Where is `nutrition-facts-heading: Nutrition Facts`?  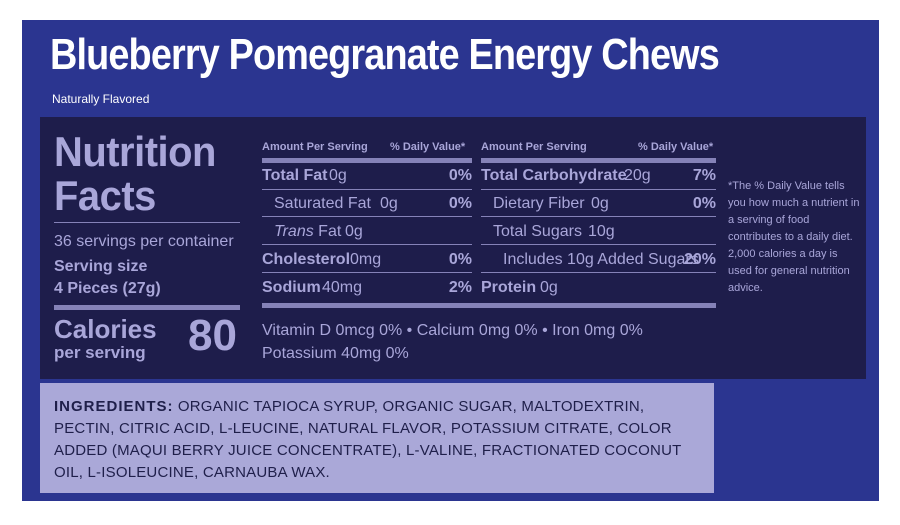 nutrition-facts-heading: Nutrition Facts is located at coordinates (135, 174).